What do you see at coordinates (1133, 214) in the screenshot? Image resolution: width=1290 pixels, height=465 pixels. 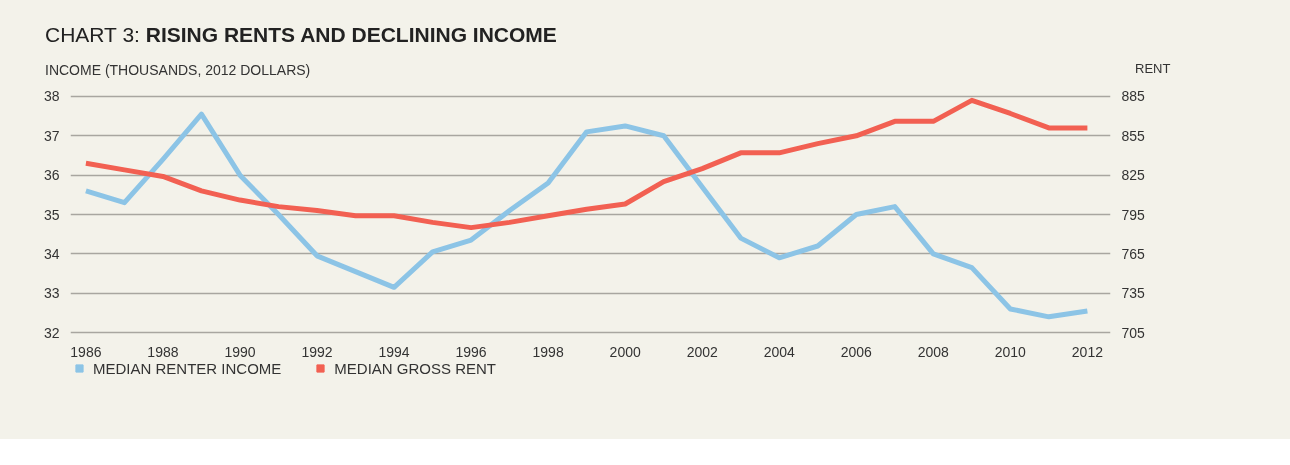 I see `y2-tick-label: 795` at bounding box center [1133, 214].